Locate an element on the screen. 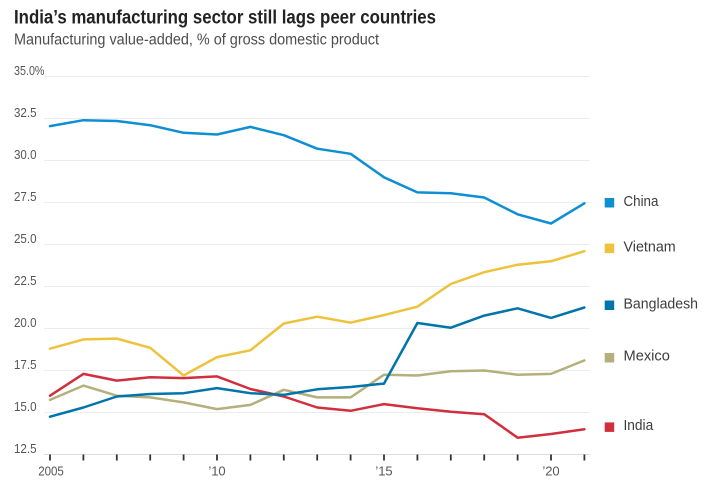 The height and width of the screenshot is (490, 728). svg-text: 22.5 is located at coordinates (25, 280).